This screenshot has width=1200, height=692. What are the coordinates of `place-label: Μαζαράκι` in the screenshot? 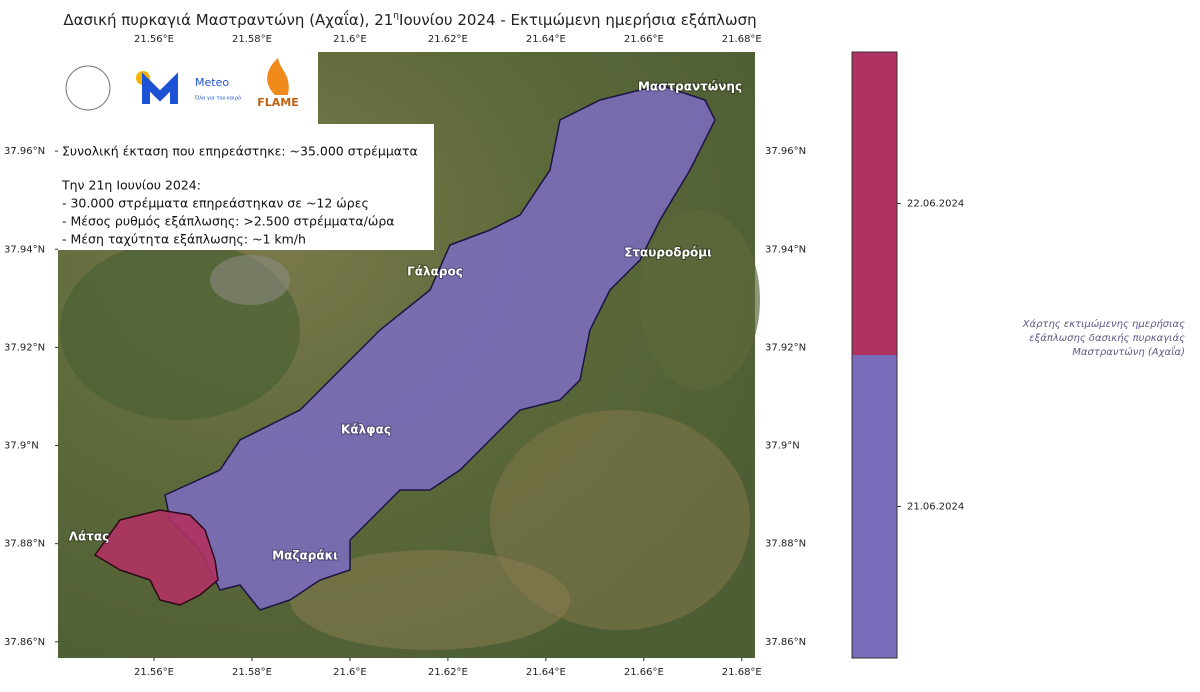 It's located at (305, 556).